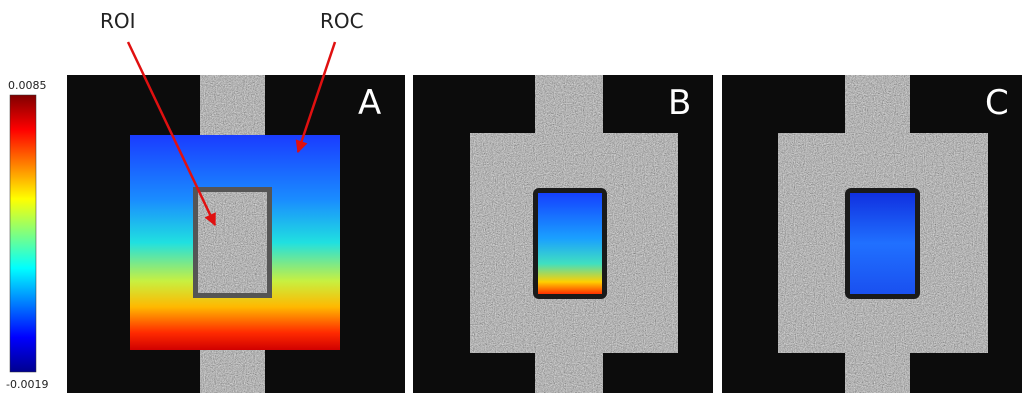 The image size is (1022, 396). Describe the element at coordinates (118, 21) in the screenshot. I see `annotation: ROI` at that location.